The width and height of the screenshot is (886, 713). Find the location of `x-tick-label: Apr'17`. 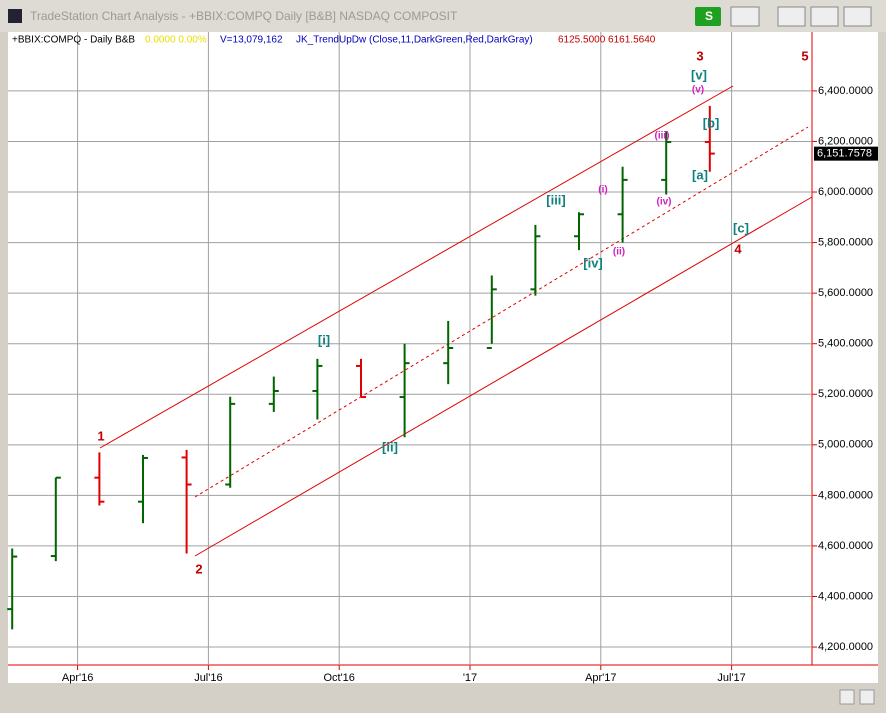

x-tick-label: Apr'17 is located at coordinates (600, 678).